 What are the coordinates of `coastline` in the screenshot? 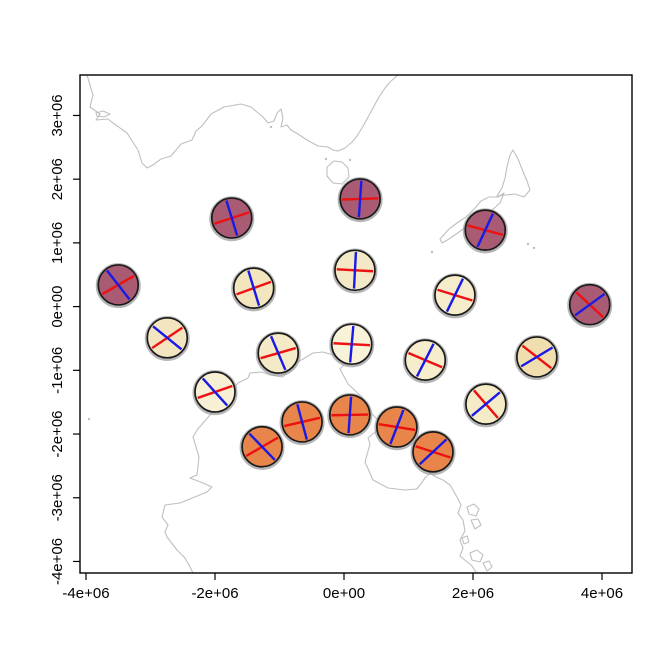 It's located at (242, 121).